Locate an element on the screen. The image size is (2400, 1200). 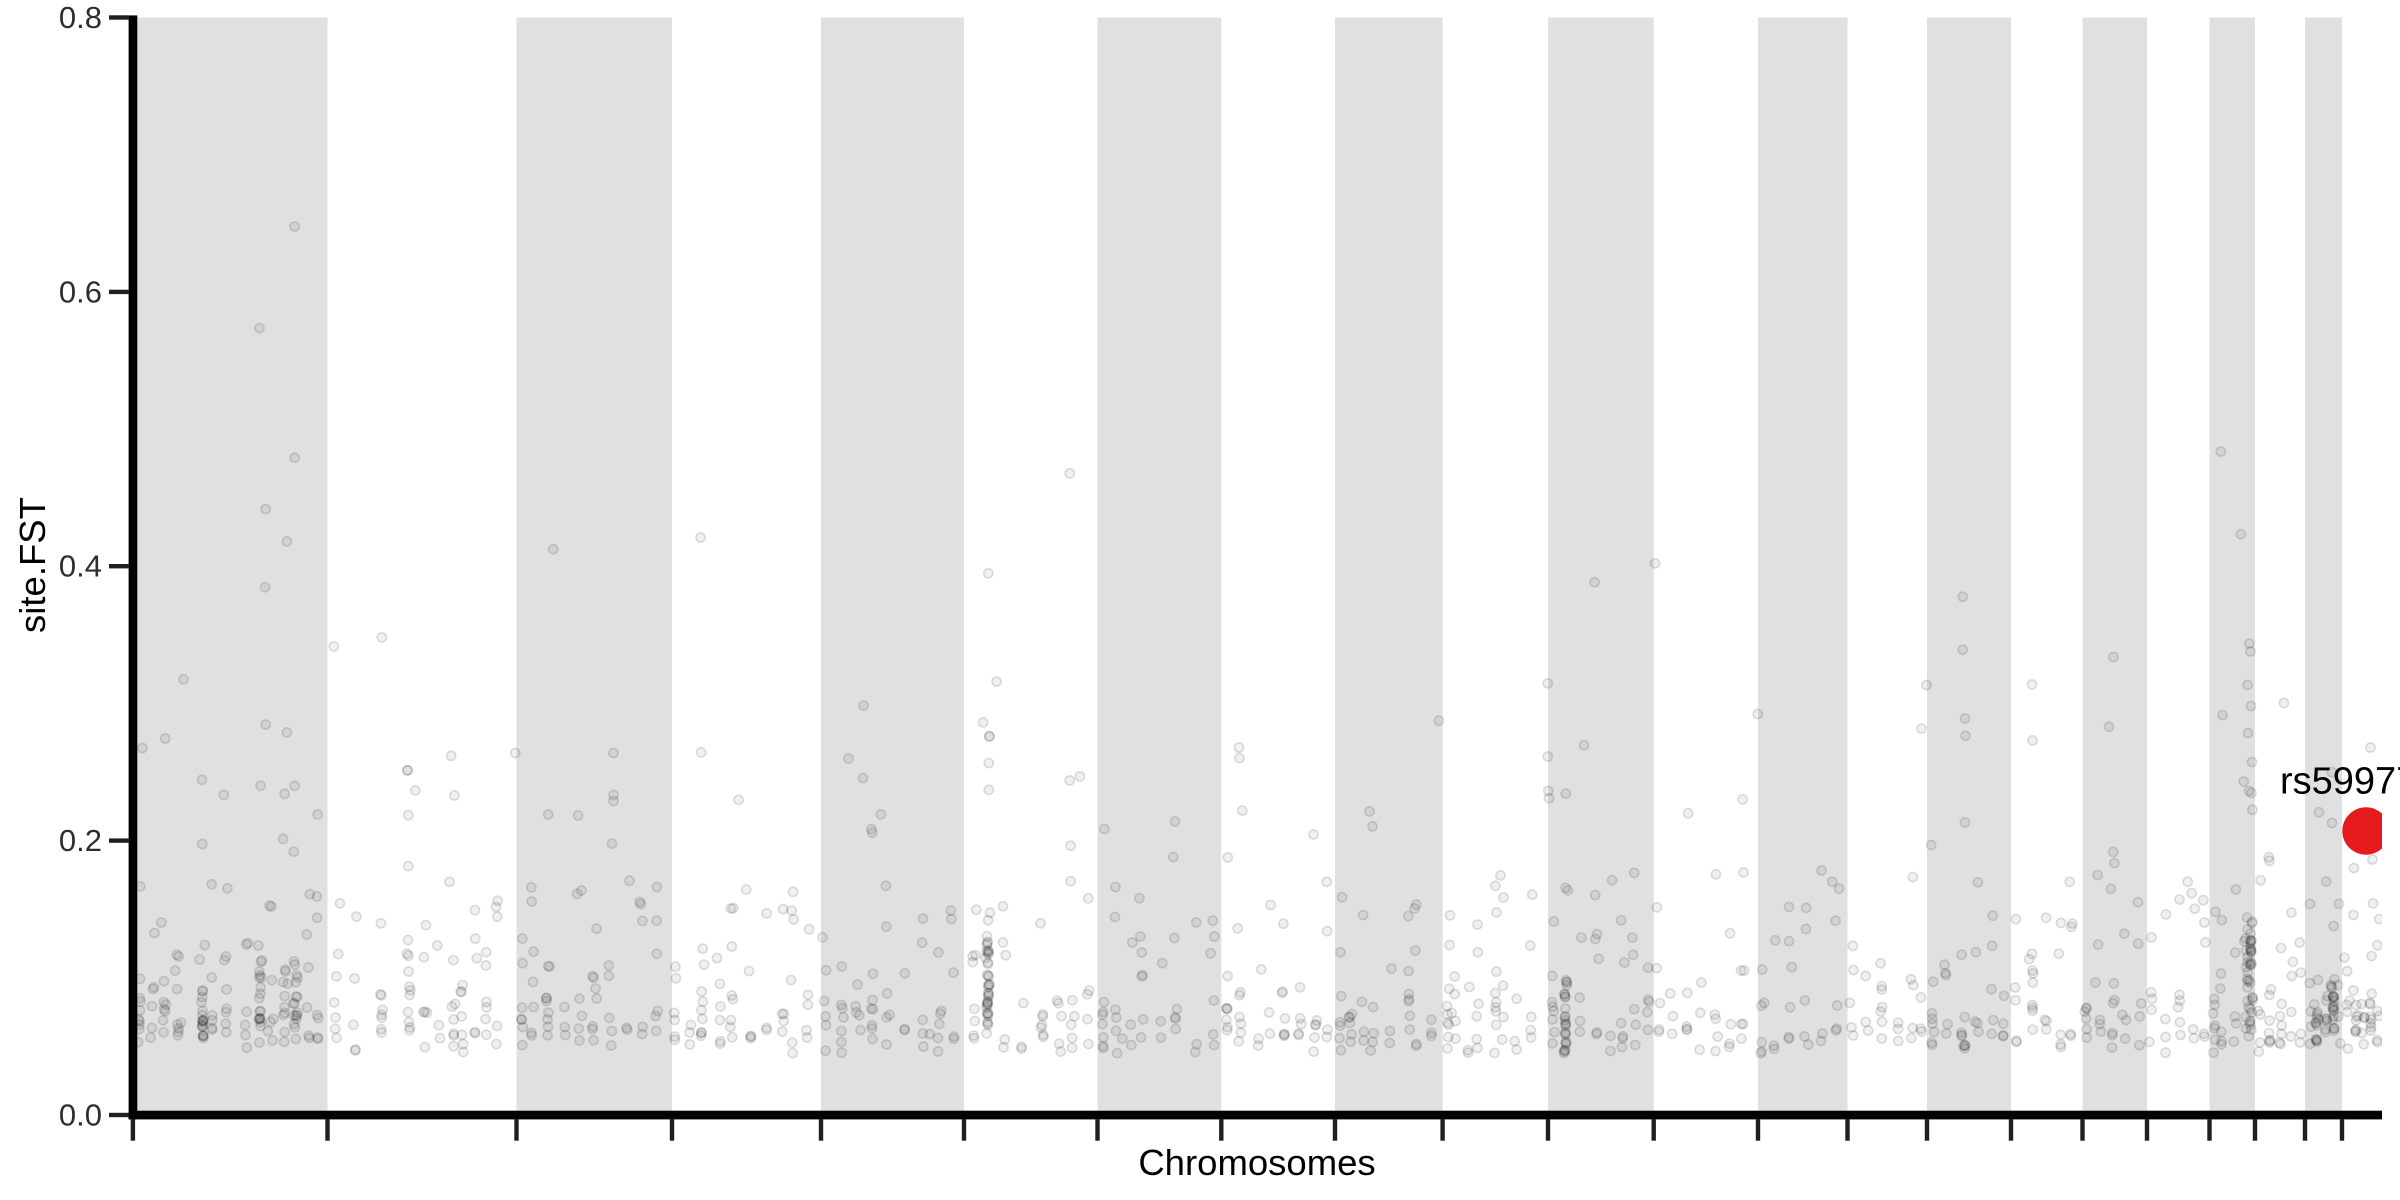
svg-text: 0.6 is located at coordinates (80, 291).